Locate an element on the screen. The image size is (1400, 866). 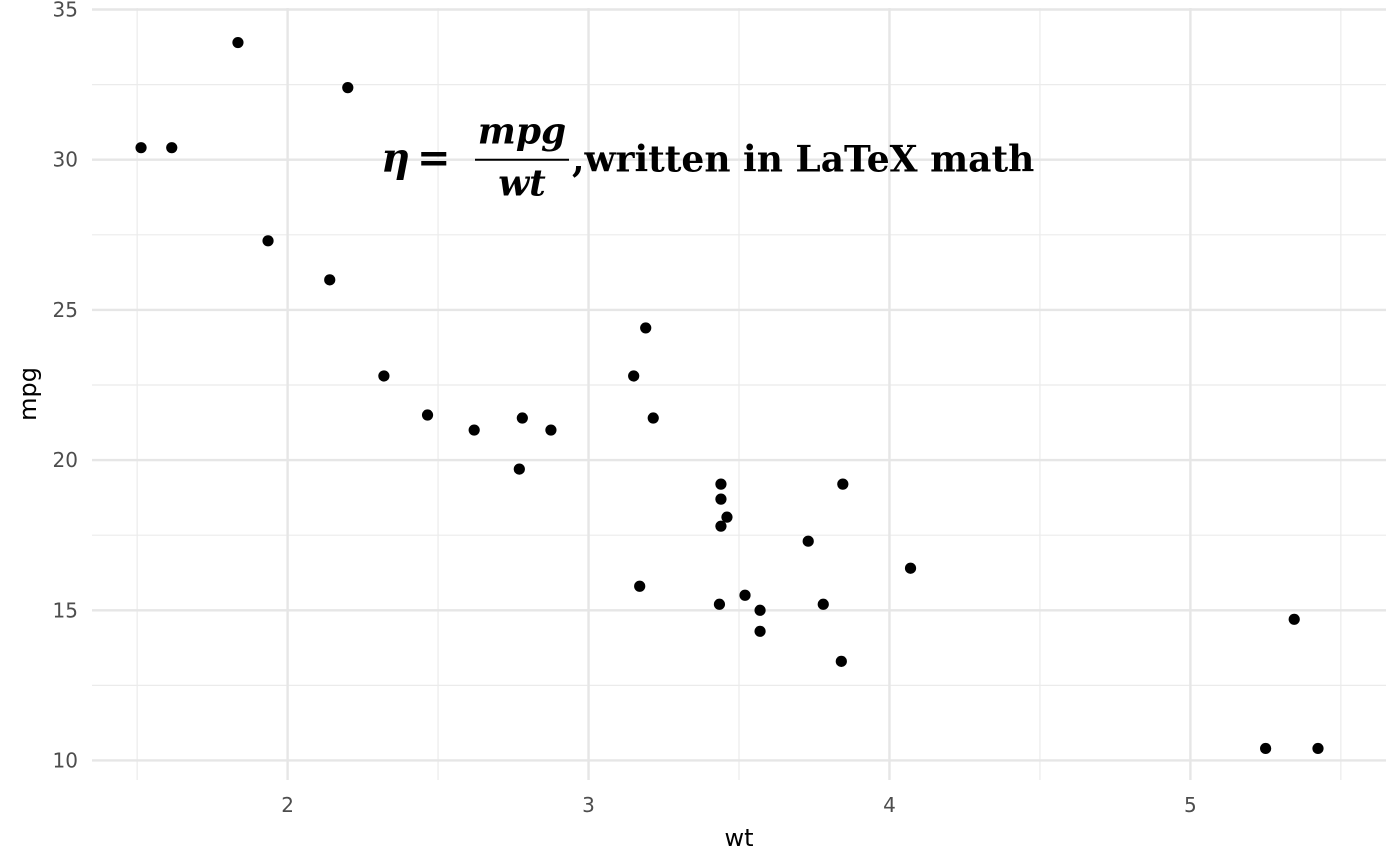
annotation-suffix: ,written in LaTeX math is located at coordinates (803, 160).